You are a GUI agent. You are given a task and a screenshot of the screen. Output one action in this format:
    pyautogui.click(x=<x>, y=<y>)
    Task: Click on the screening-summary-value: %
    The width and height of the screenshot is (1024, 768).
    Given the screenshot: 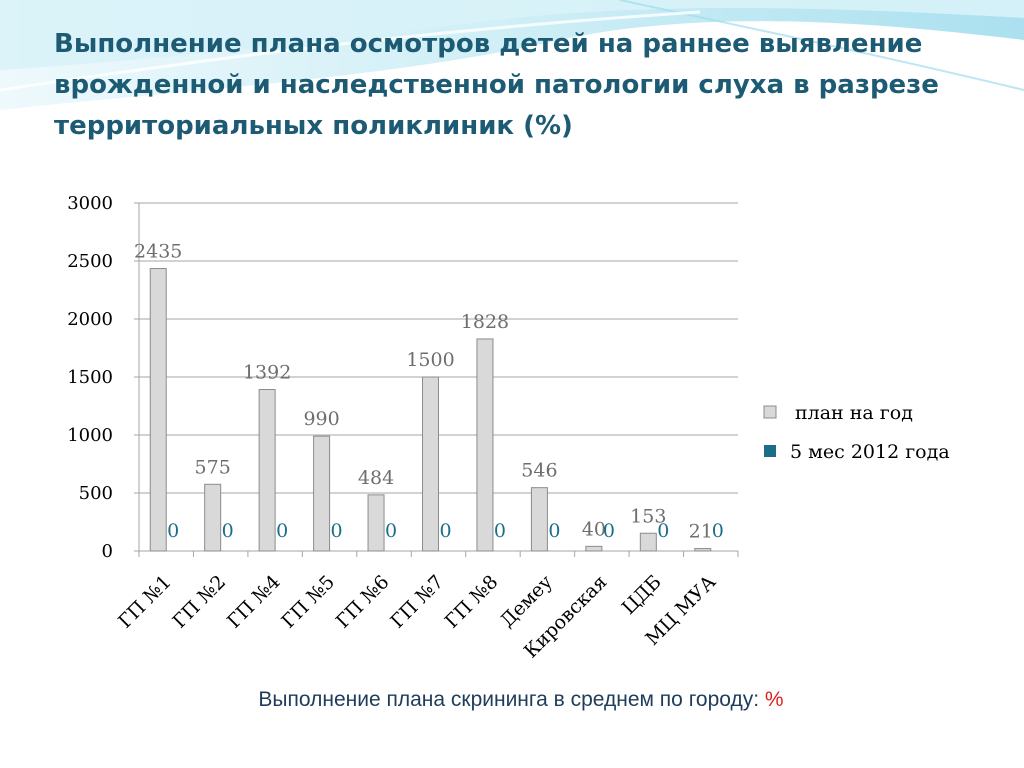 What is the action you would take?
    pyautogui.click(x=774, y=699)
    